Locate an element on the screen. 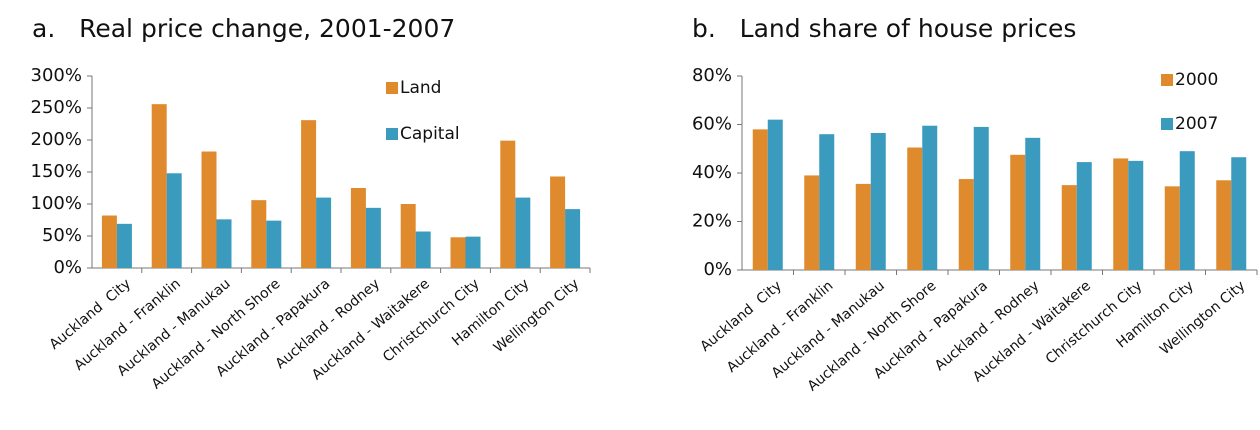  y-tick-label: 100% is located at coordinates (56, 203).